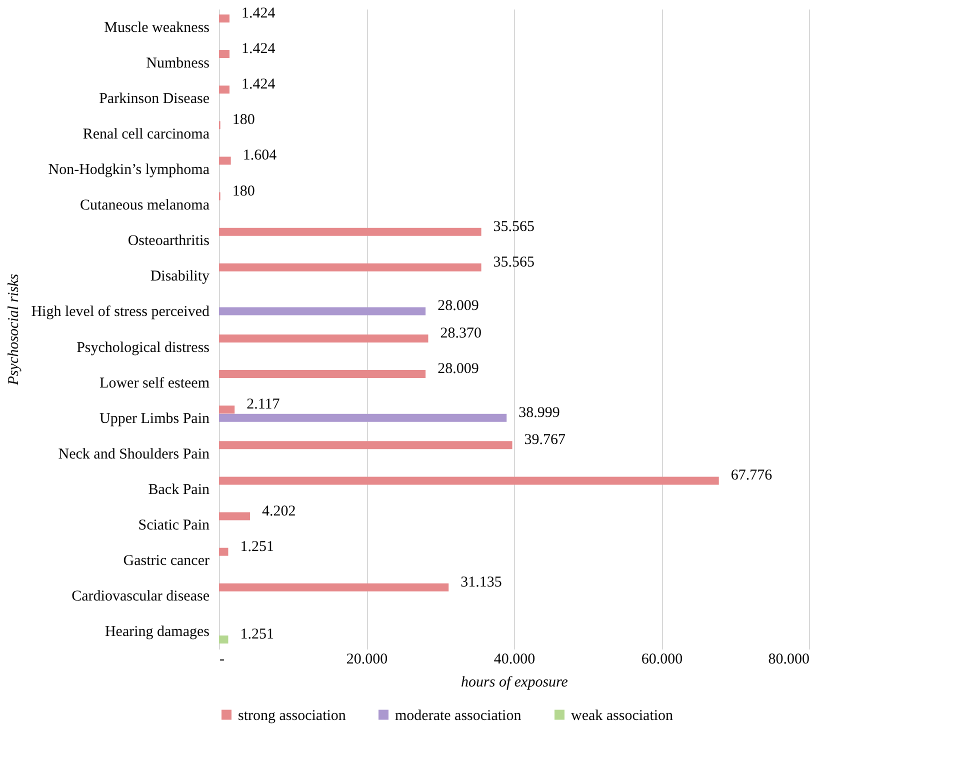 This screenshot has width=966, height=778. What do you see at coordinates (789, 660) in the screenshot?
I see `x-tick-label: 80.000` at bounding box center [789, 660].